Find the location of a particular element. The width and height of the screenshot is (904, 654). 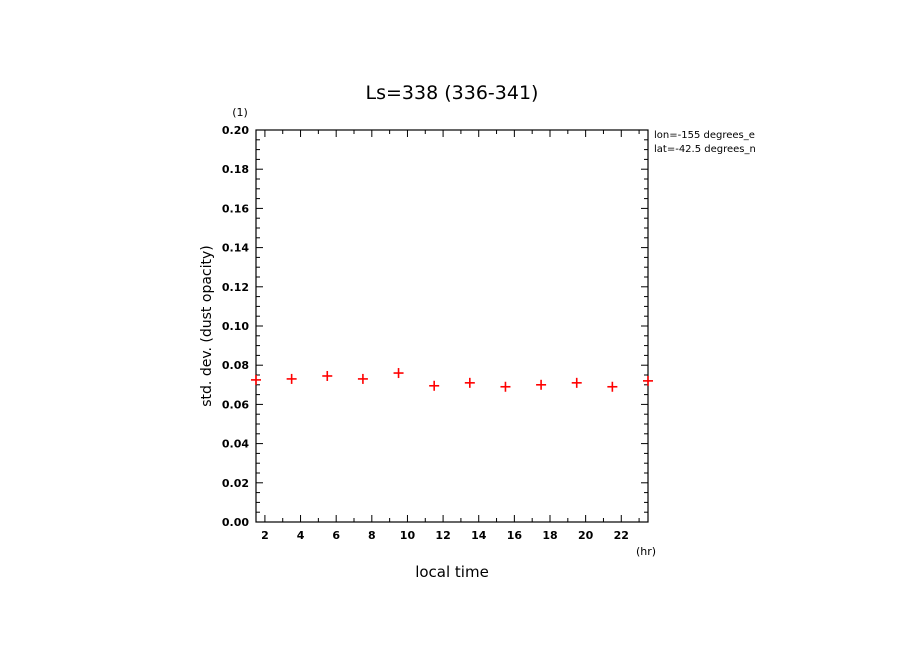

y-tick-label: 0.04 is located at coordinates (235, 444).